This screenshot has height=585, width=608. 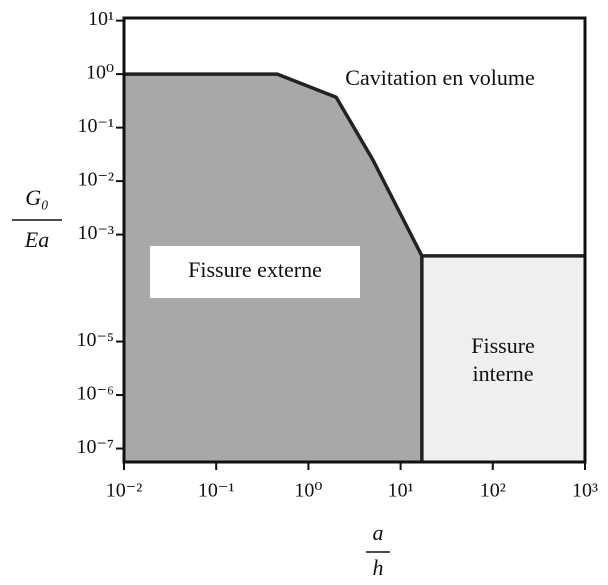 What do you see at coordinates (100, 73) in the screenshot?
I see `y-tick-label: 10⁰` at bounding box center [100, 73].